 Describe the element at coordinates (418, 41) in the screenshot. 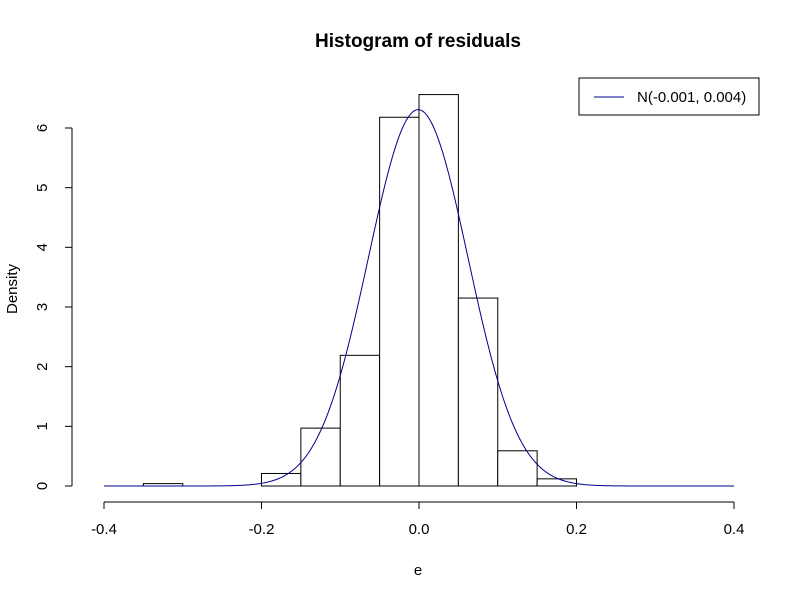

I see `chart-title: Histogram of residuals` at that location.